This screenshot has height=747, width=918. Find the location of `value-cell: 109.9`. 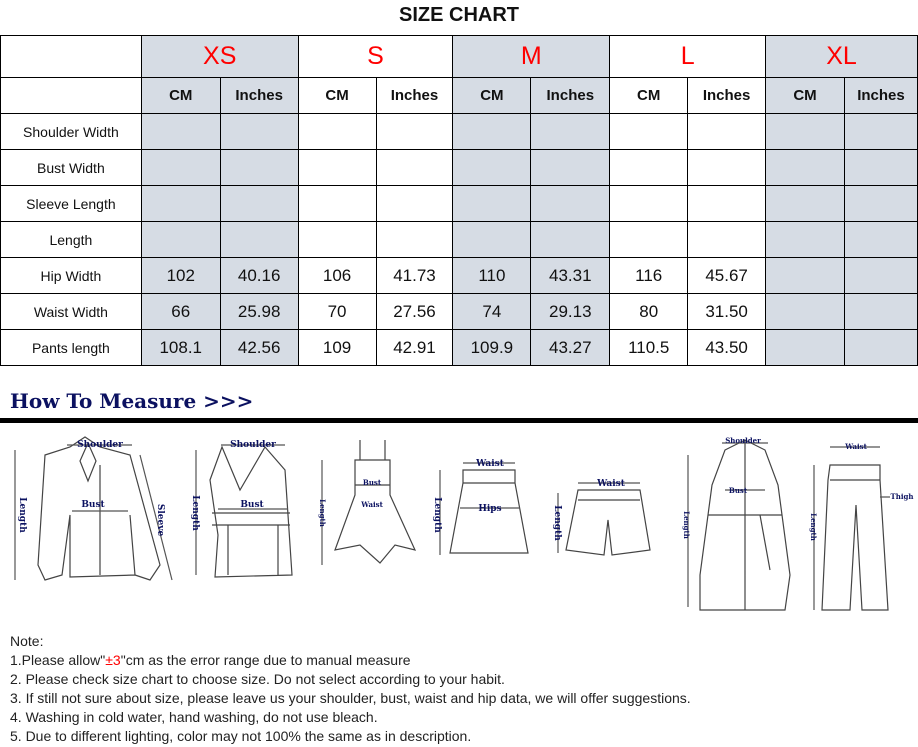

value-cell: 109.9 is located at coordinates (492, 347).